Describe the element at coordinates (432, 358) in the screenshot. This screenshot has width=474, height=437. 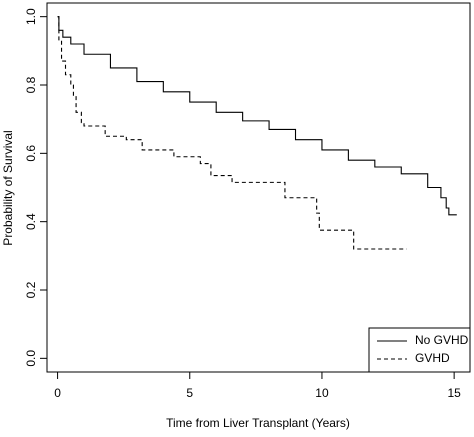
I see `legend-label: GVHD` at that location.